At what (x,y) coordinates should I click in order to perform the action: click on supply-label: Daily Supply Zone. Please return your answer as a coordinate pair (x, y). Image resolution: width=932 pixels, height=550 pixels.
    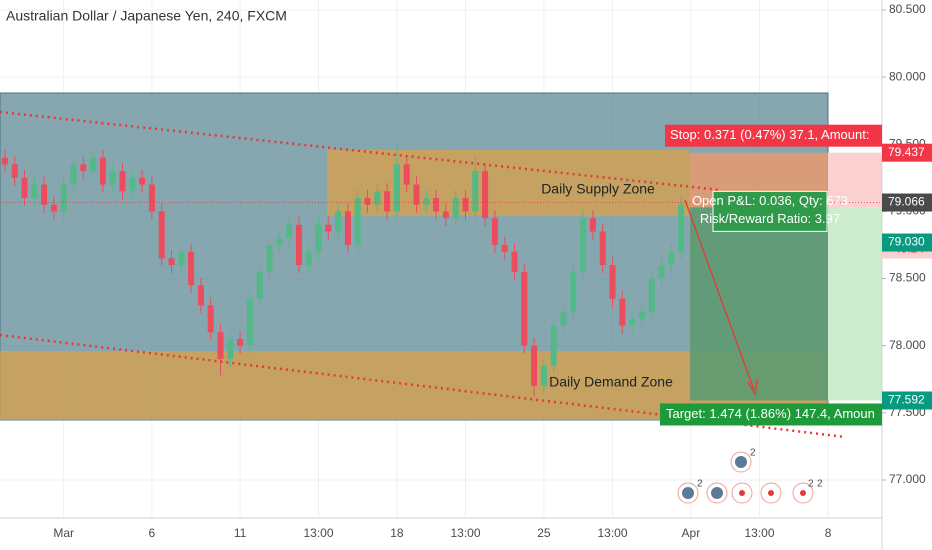
    Looking at the image, I should click on (598, 189).